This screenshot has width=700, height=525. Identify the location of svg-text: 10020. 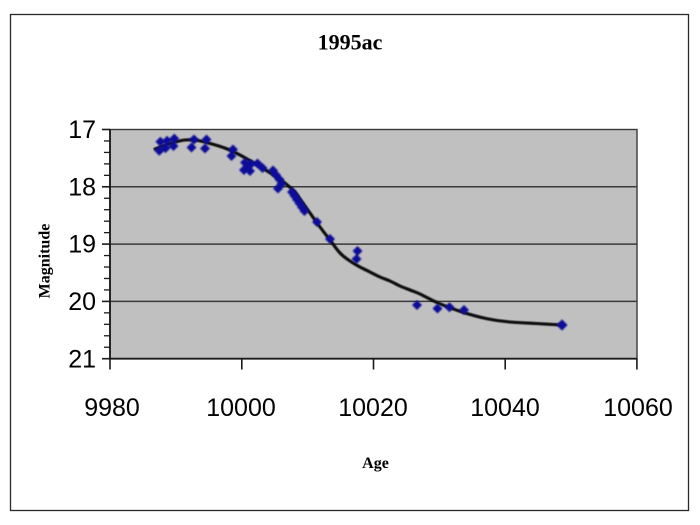
(373, 408).